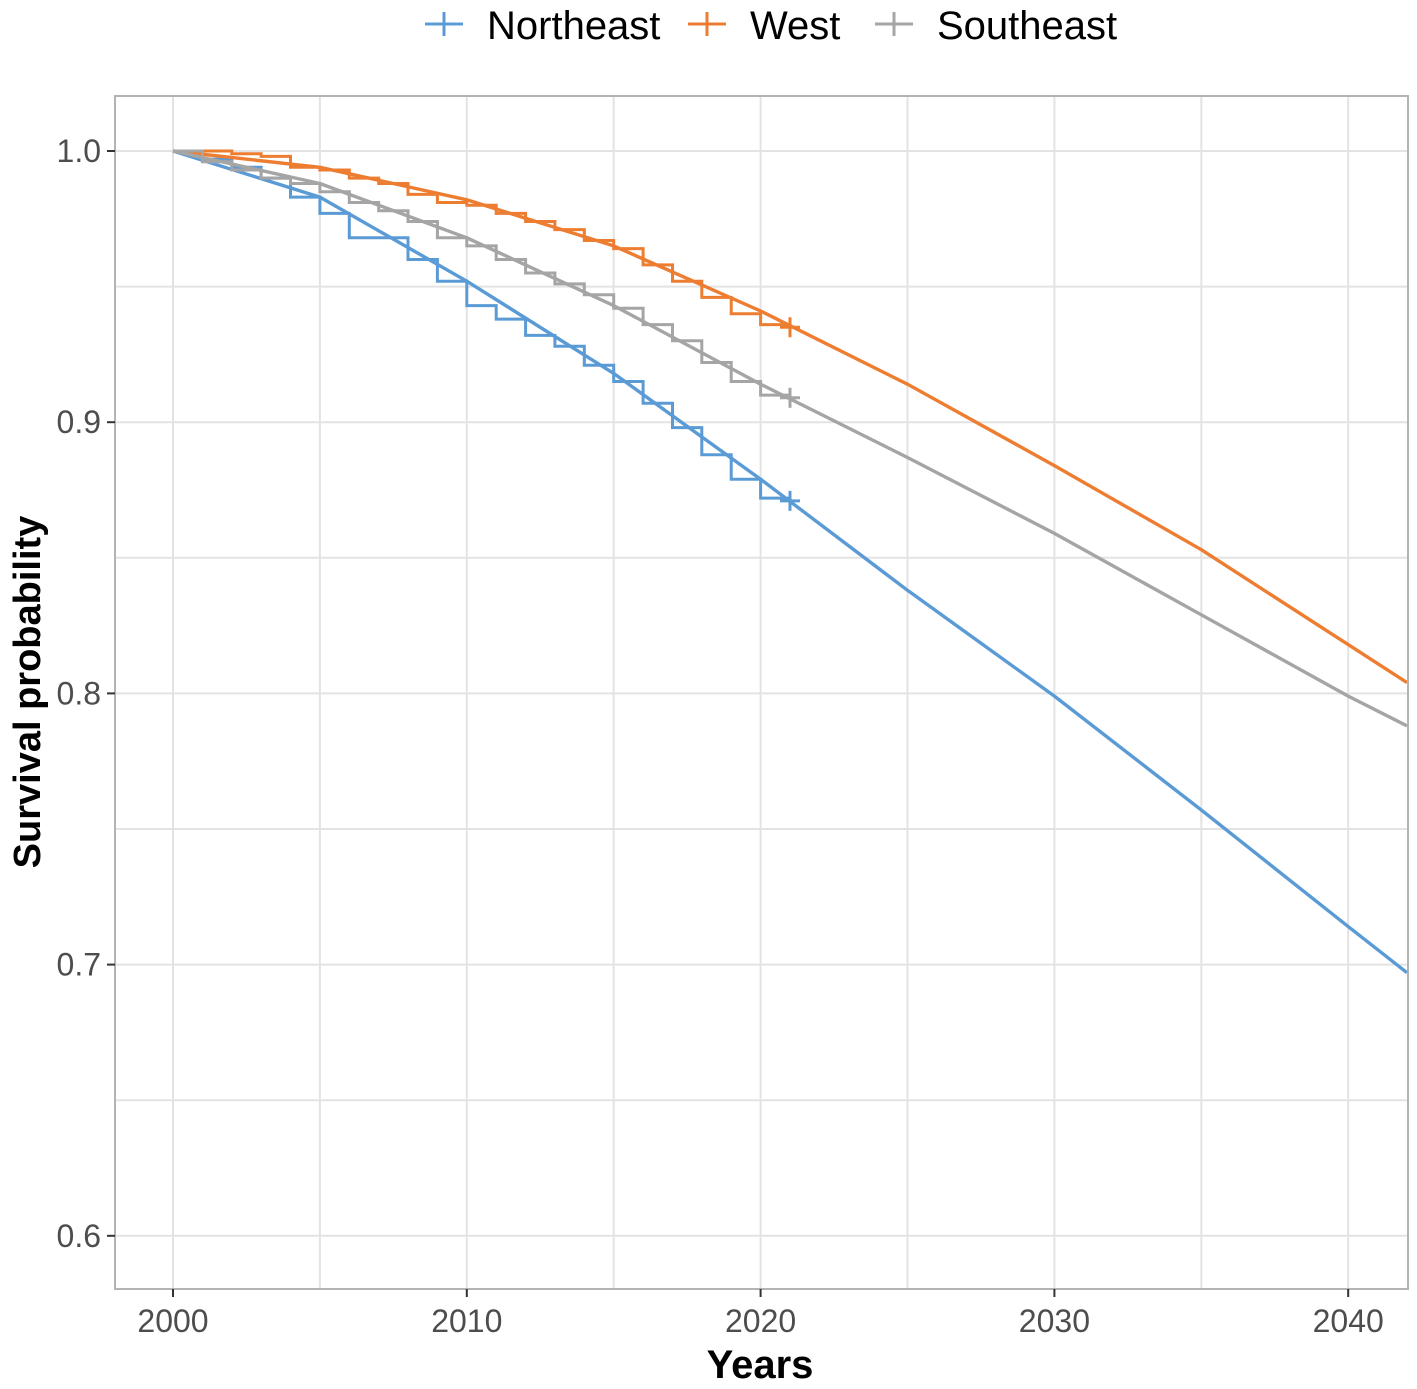 This screenshot has width=1417, height=1389. What do you see at coordinates (79, 693) in the screenshot?
I see `y-tick-label: 0.8` at bounding box center [79, 693].